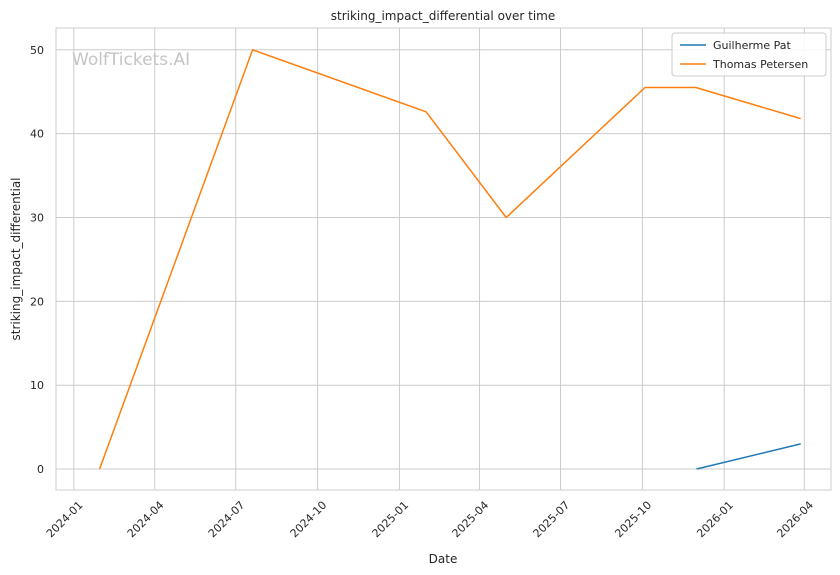  I want to click on x-tick-label: 2025-10, so click(633, 520).